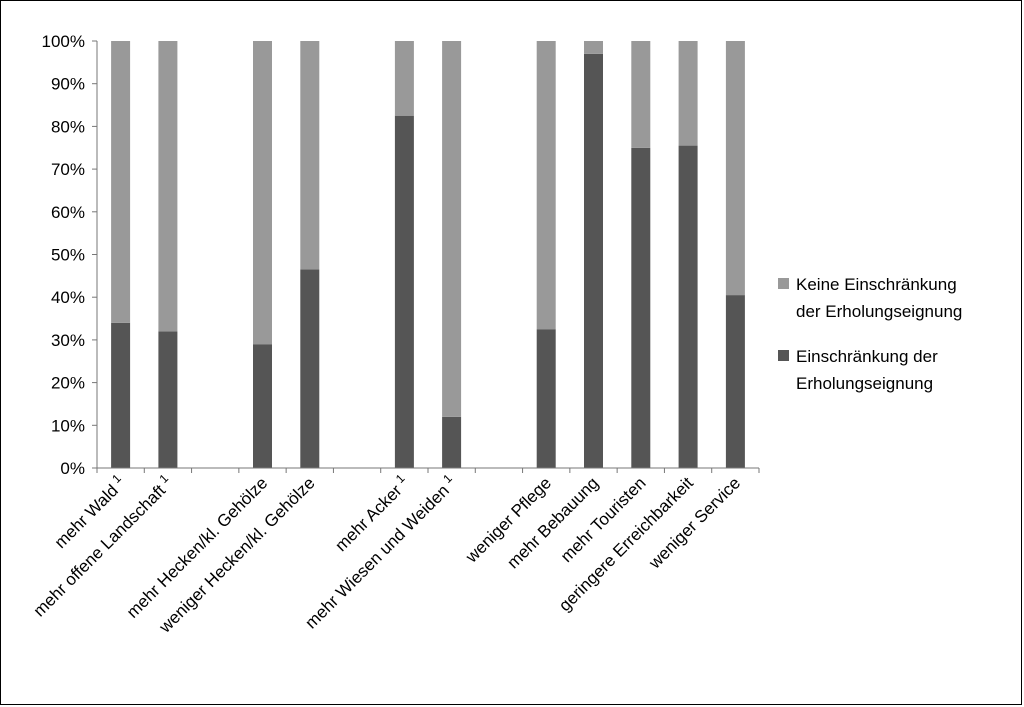 This screenshot has width=1024, height=707. I want to click on y-tick-label: 10%, so click(68, 425).